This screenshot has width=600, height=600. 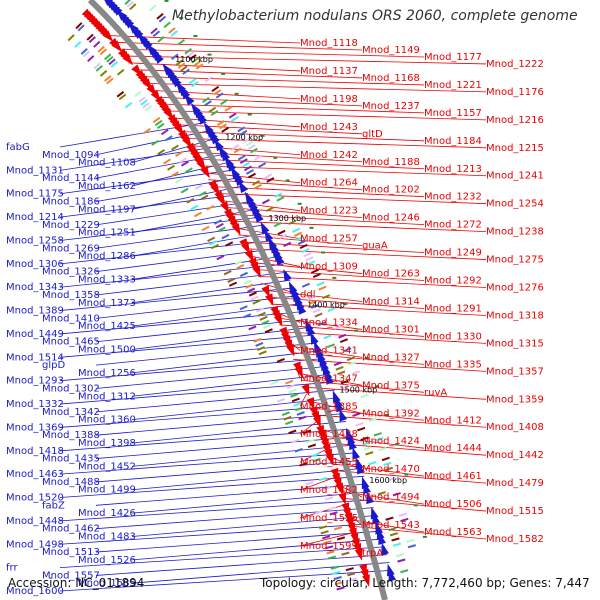 I want to click on gene-label: Mnod_1412, so click(x=453, y=420).